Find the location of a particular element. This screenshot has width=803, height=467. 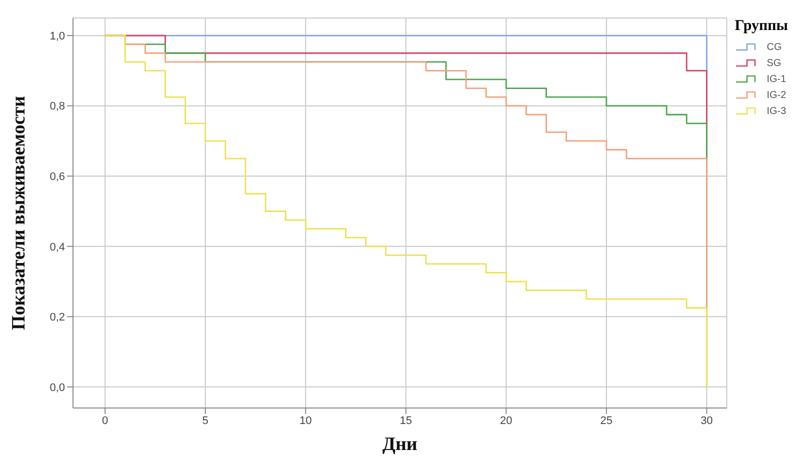

x-tick-label: 25 is located at coordinates (606, 420).